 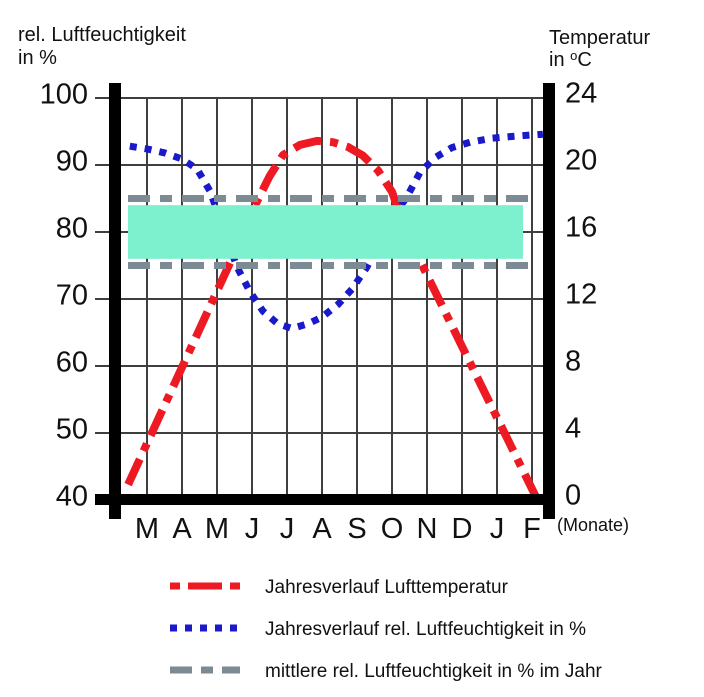 What do you see at coordinates (599, 38) in the screenshot?
I see `temperature-axis-title-line1: Temperatur` at bounding box center [599, 38].